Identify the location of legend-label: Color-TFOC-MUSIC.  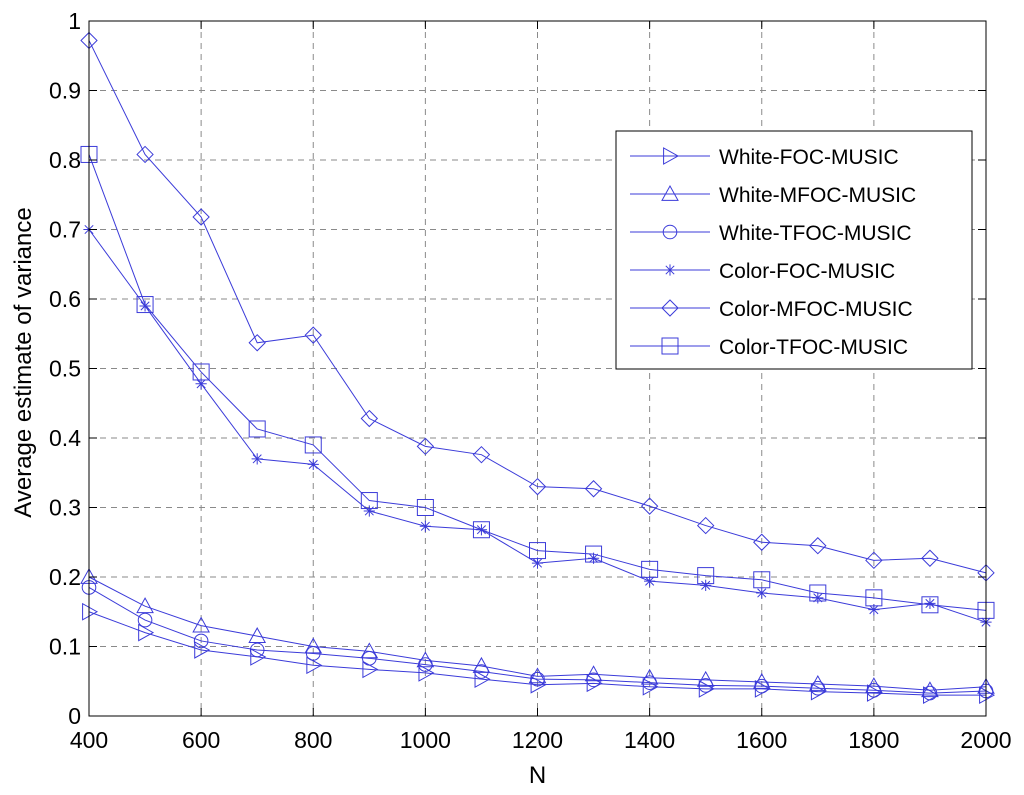
(813, 347).